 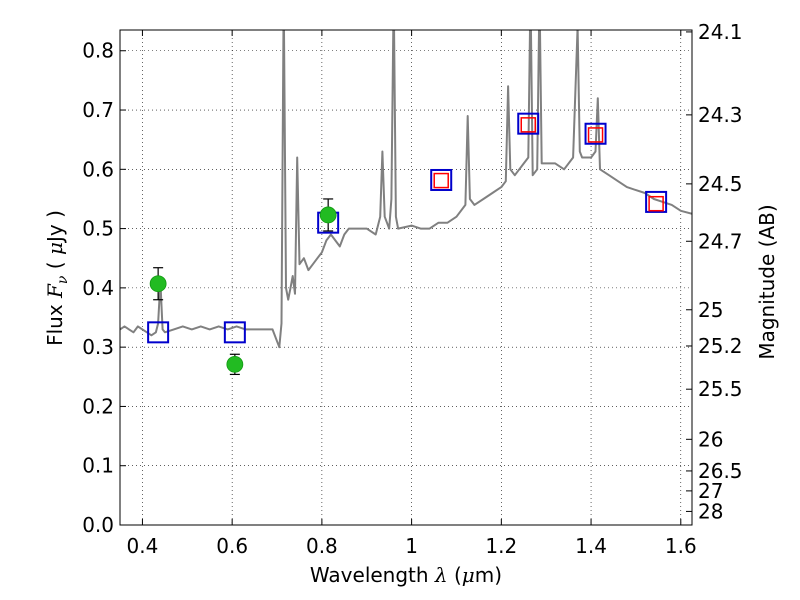 What do you see at coordinates (411, 546) in the screenshot?
I see `x-tick-label: 1` at bounding box center [411, 546].